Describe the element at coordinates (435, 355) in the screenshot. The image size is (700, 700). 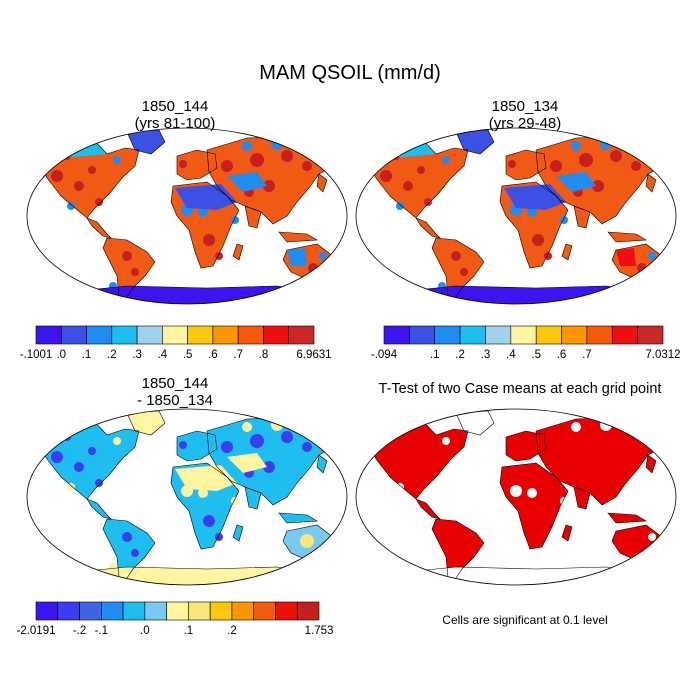
I see `cb2-label-2: .1` at that location.